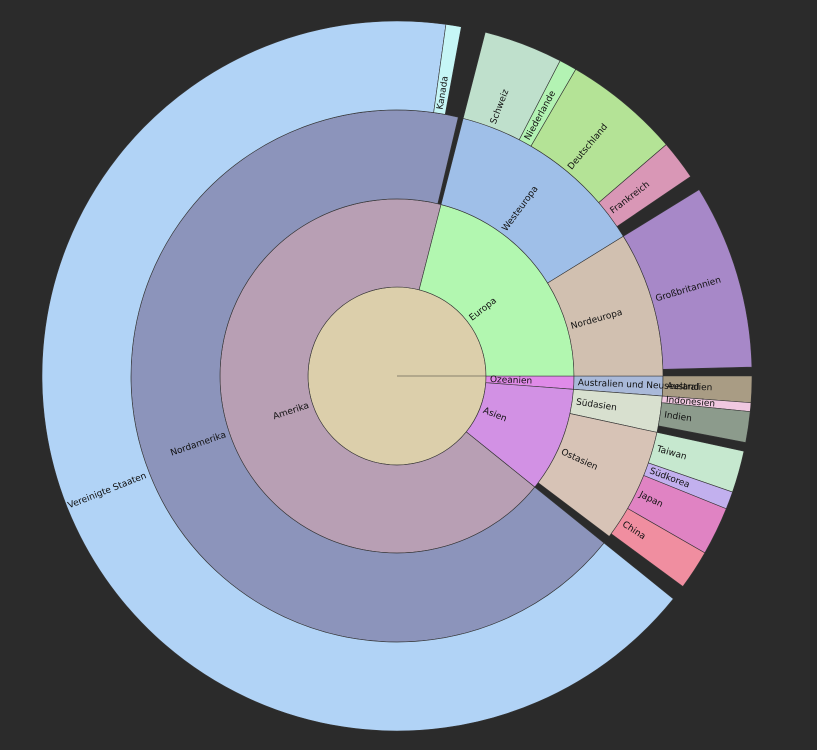  Describe the element at coordinates (511, 381) in the screenshot. I see `segment-label: Ozeanien` at that location.